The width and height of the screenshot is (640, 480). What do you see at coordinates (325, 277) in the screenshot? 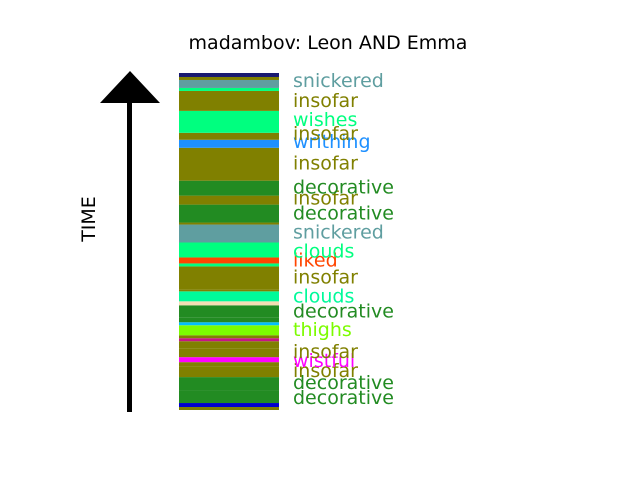
I see `segment-label-8: insofar` at bounding box center [325, 277].